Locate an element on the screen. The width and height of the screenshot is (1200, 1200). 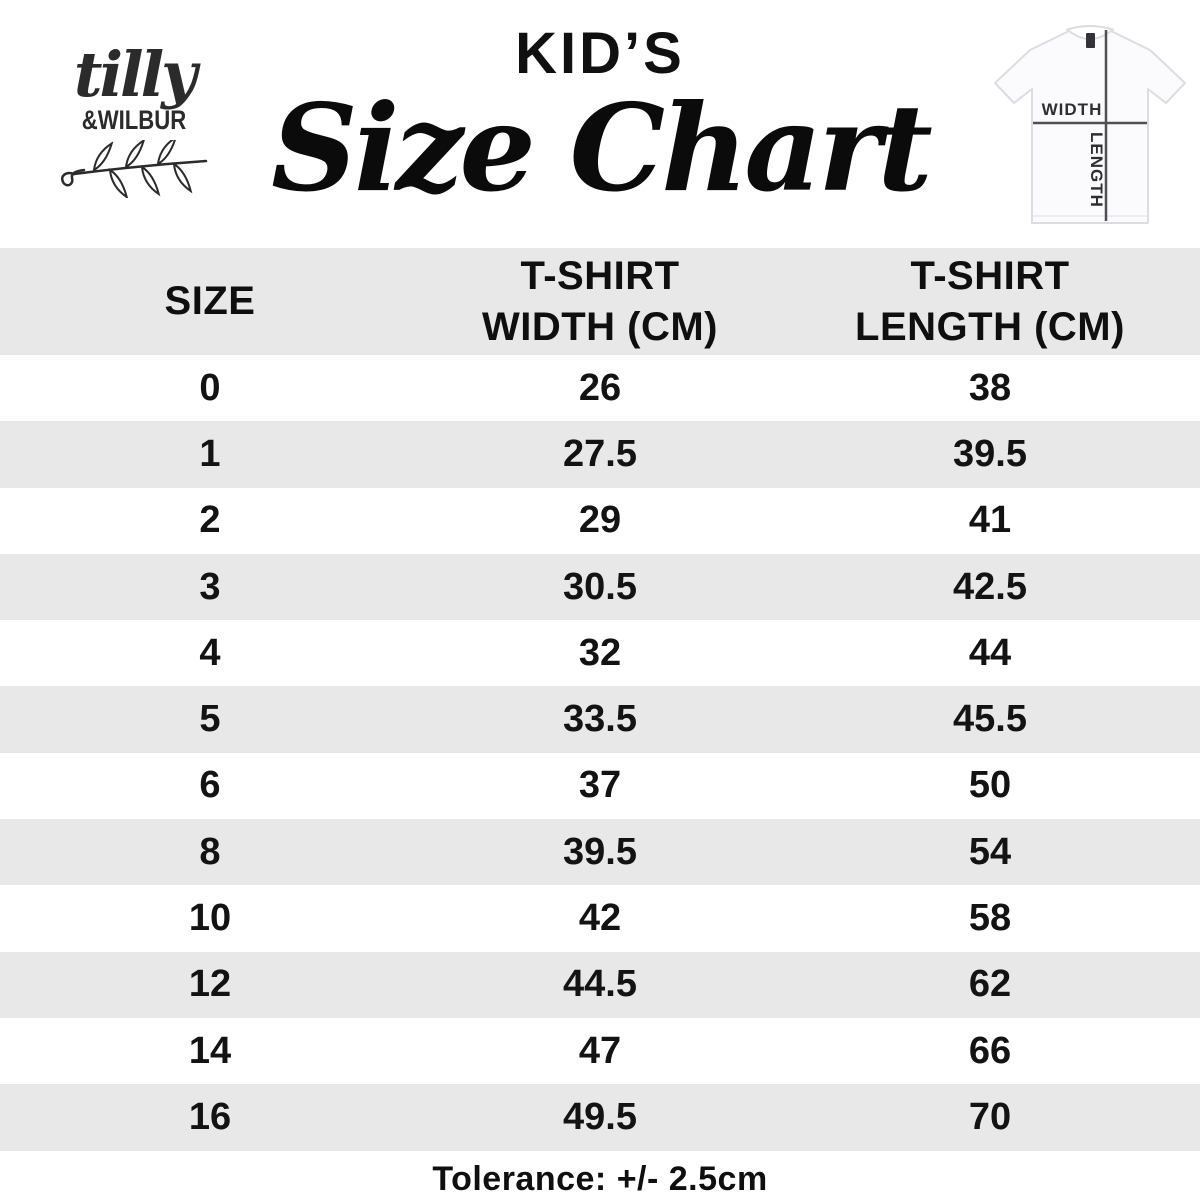
brand-logo: tilly &WILBUR is located at coordinates (134, 118).